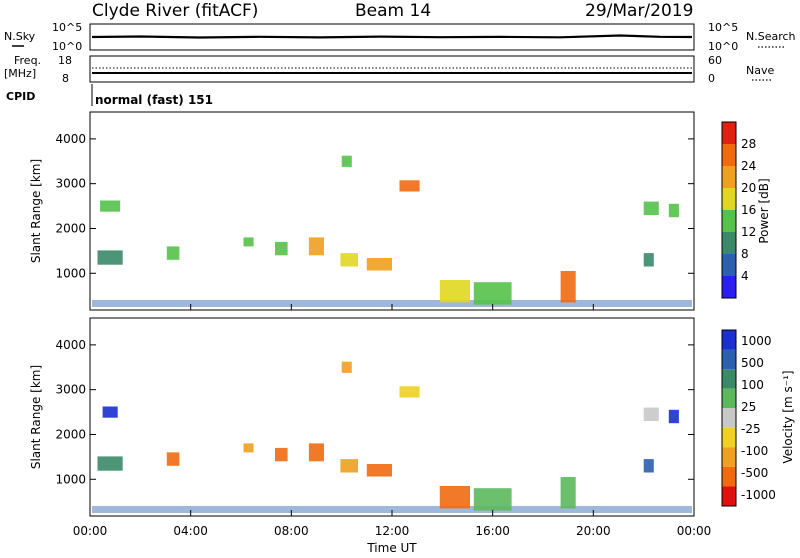  What do you see at coordinates (393, 11) in the screenshot?
I see `beam-title: Beam 14` at bounding box center [393, 11].